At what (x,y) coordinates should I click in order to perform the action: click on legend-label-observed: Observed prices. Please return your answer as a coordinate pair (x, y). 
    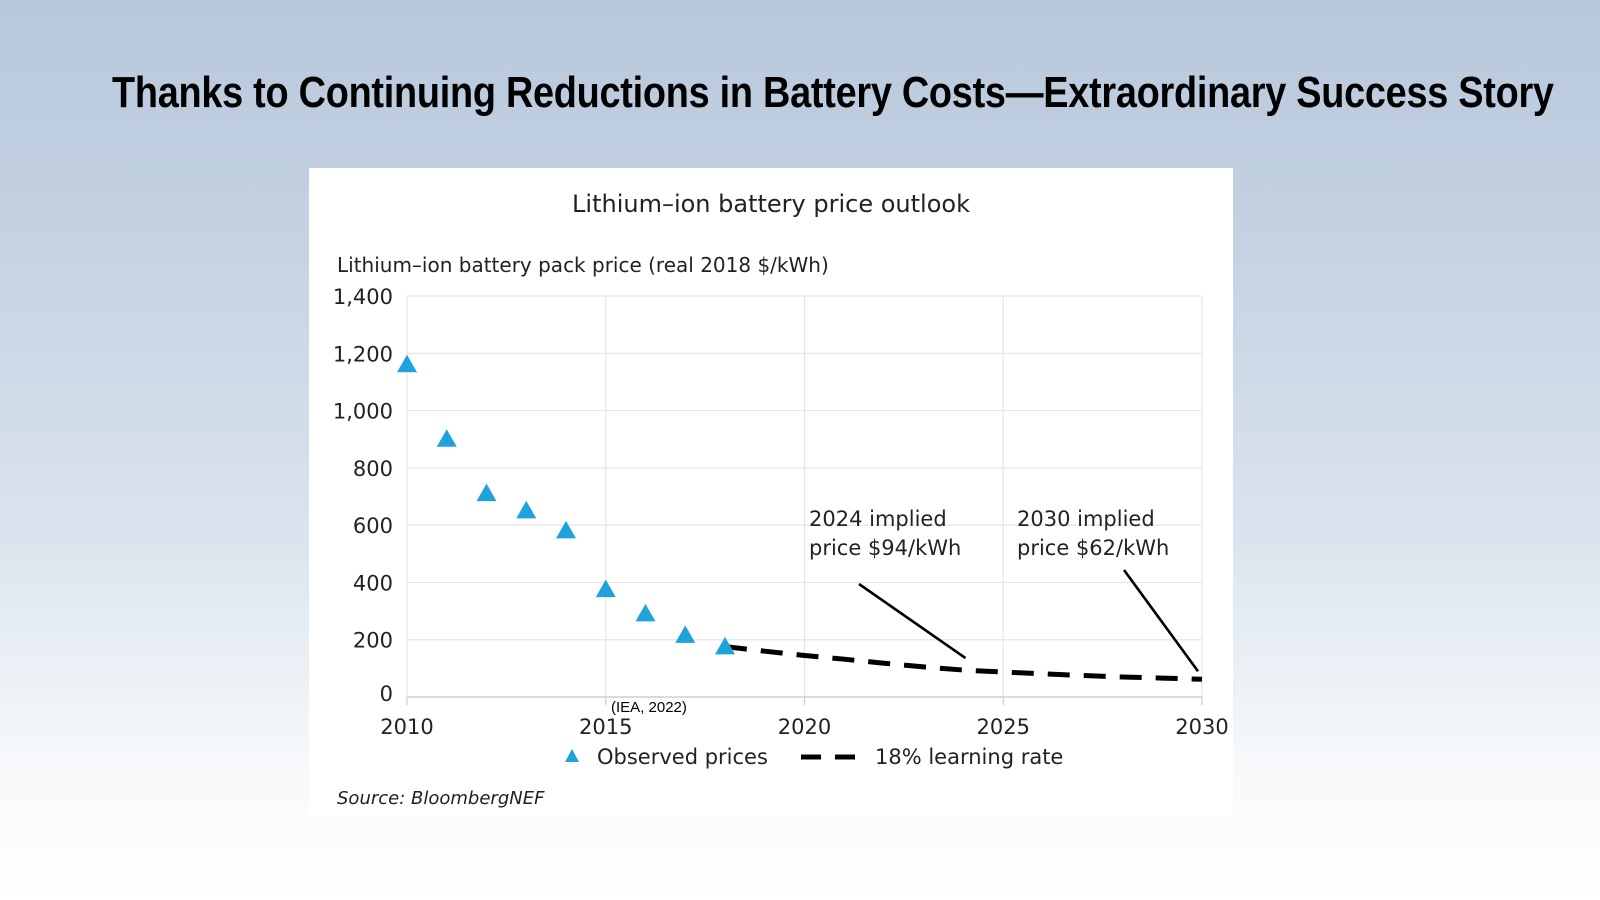
    Looking at the image, I should click on (682, 757).